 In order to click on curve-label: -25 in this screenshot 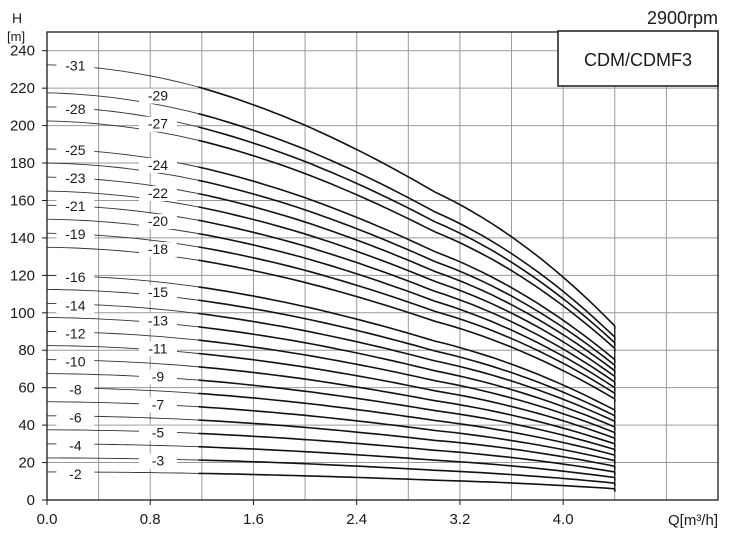, I will do `click(75, 150)`.